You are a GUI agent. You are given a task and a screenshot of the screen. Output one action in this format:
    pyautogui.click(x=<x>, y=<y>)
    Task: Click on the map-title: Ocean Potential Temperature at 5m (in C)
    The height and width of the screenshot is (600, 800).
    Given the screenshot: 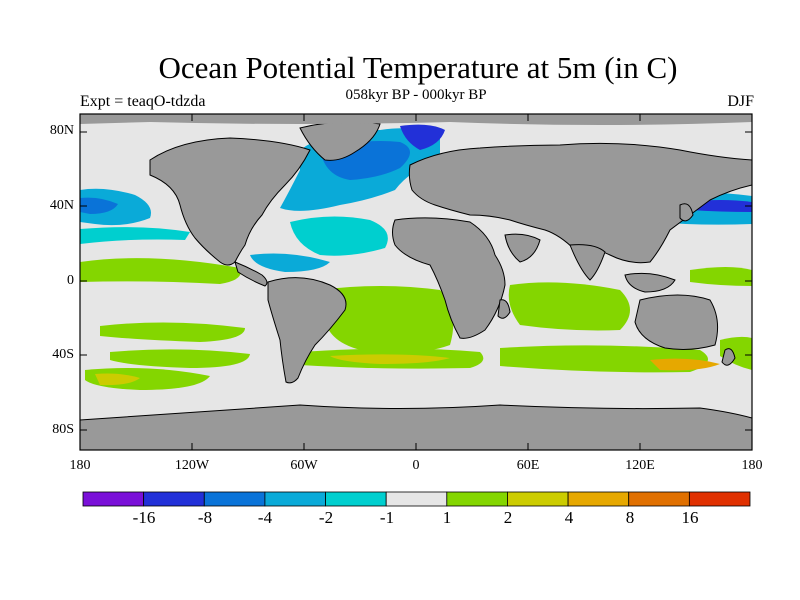 What is the action you would take?
    pyautogui.click(x=418, y=67)
    